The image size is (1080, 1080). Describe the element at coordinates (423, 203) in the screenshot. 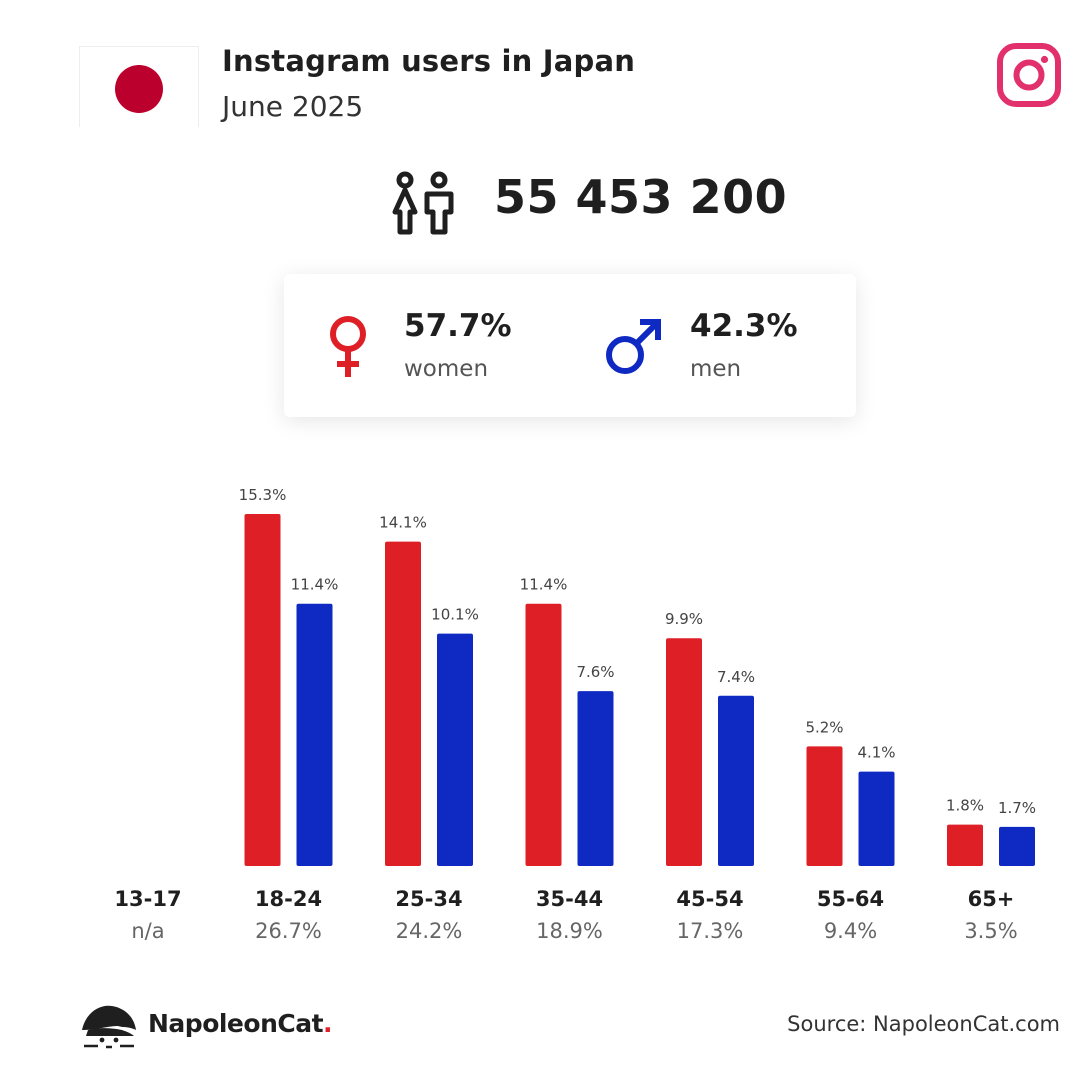

I see `people-icon` at that location.